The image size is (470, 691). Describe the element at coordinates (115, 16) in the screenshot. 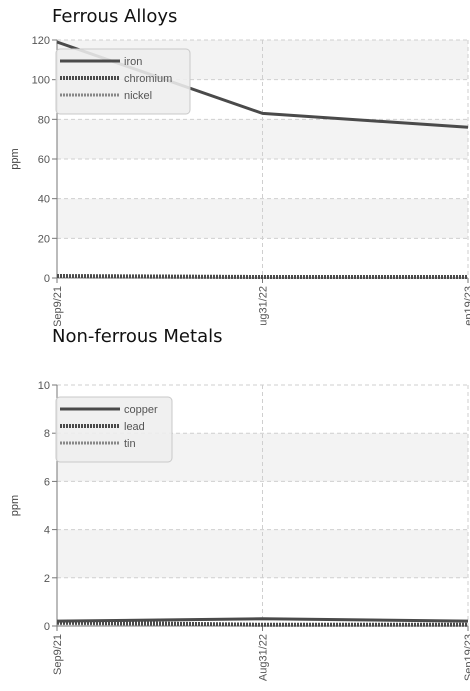

I see `chart-title-ferrous: Ferrous Alloys` at that location.